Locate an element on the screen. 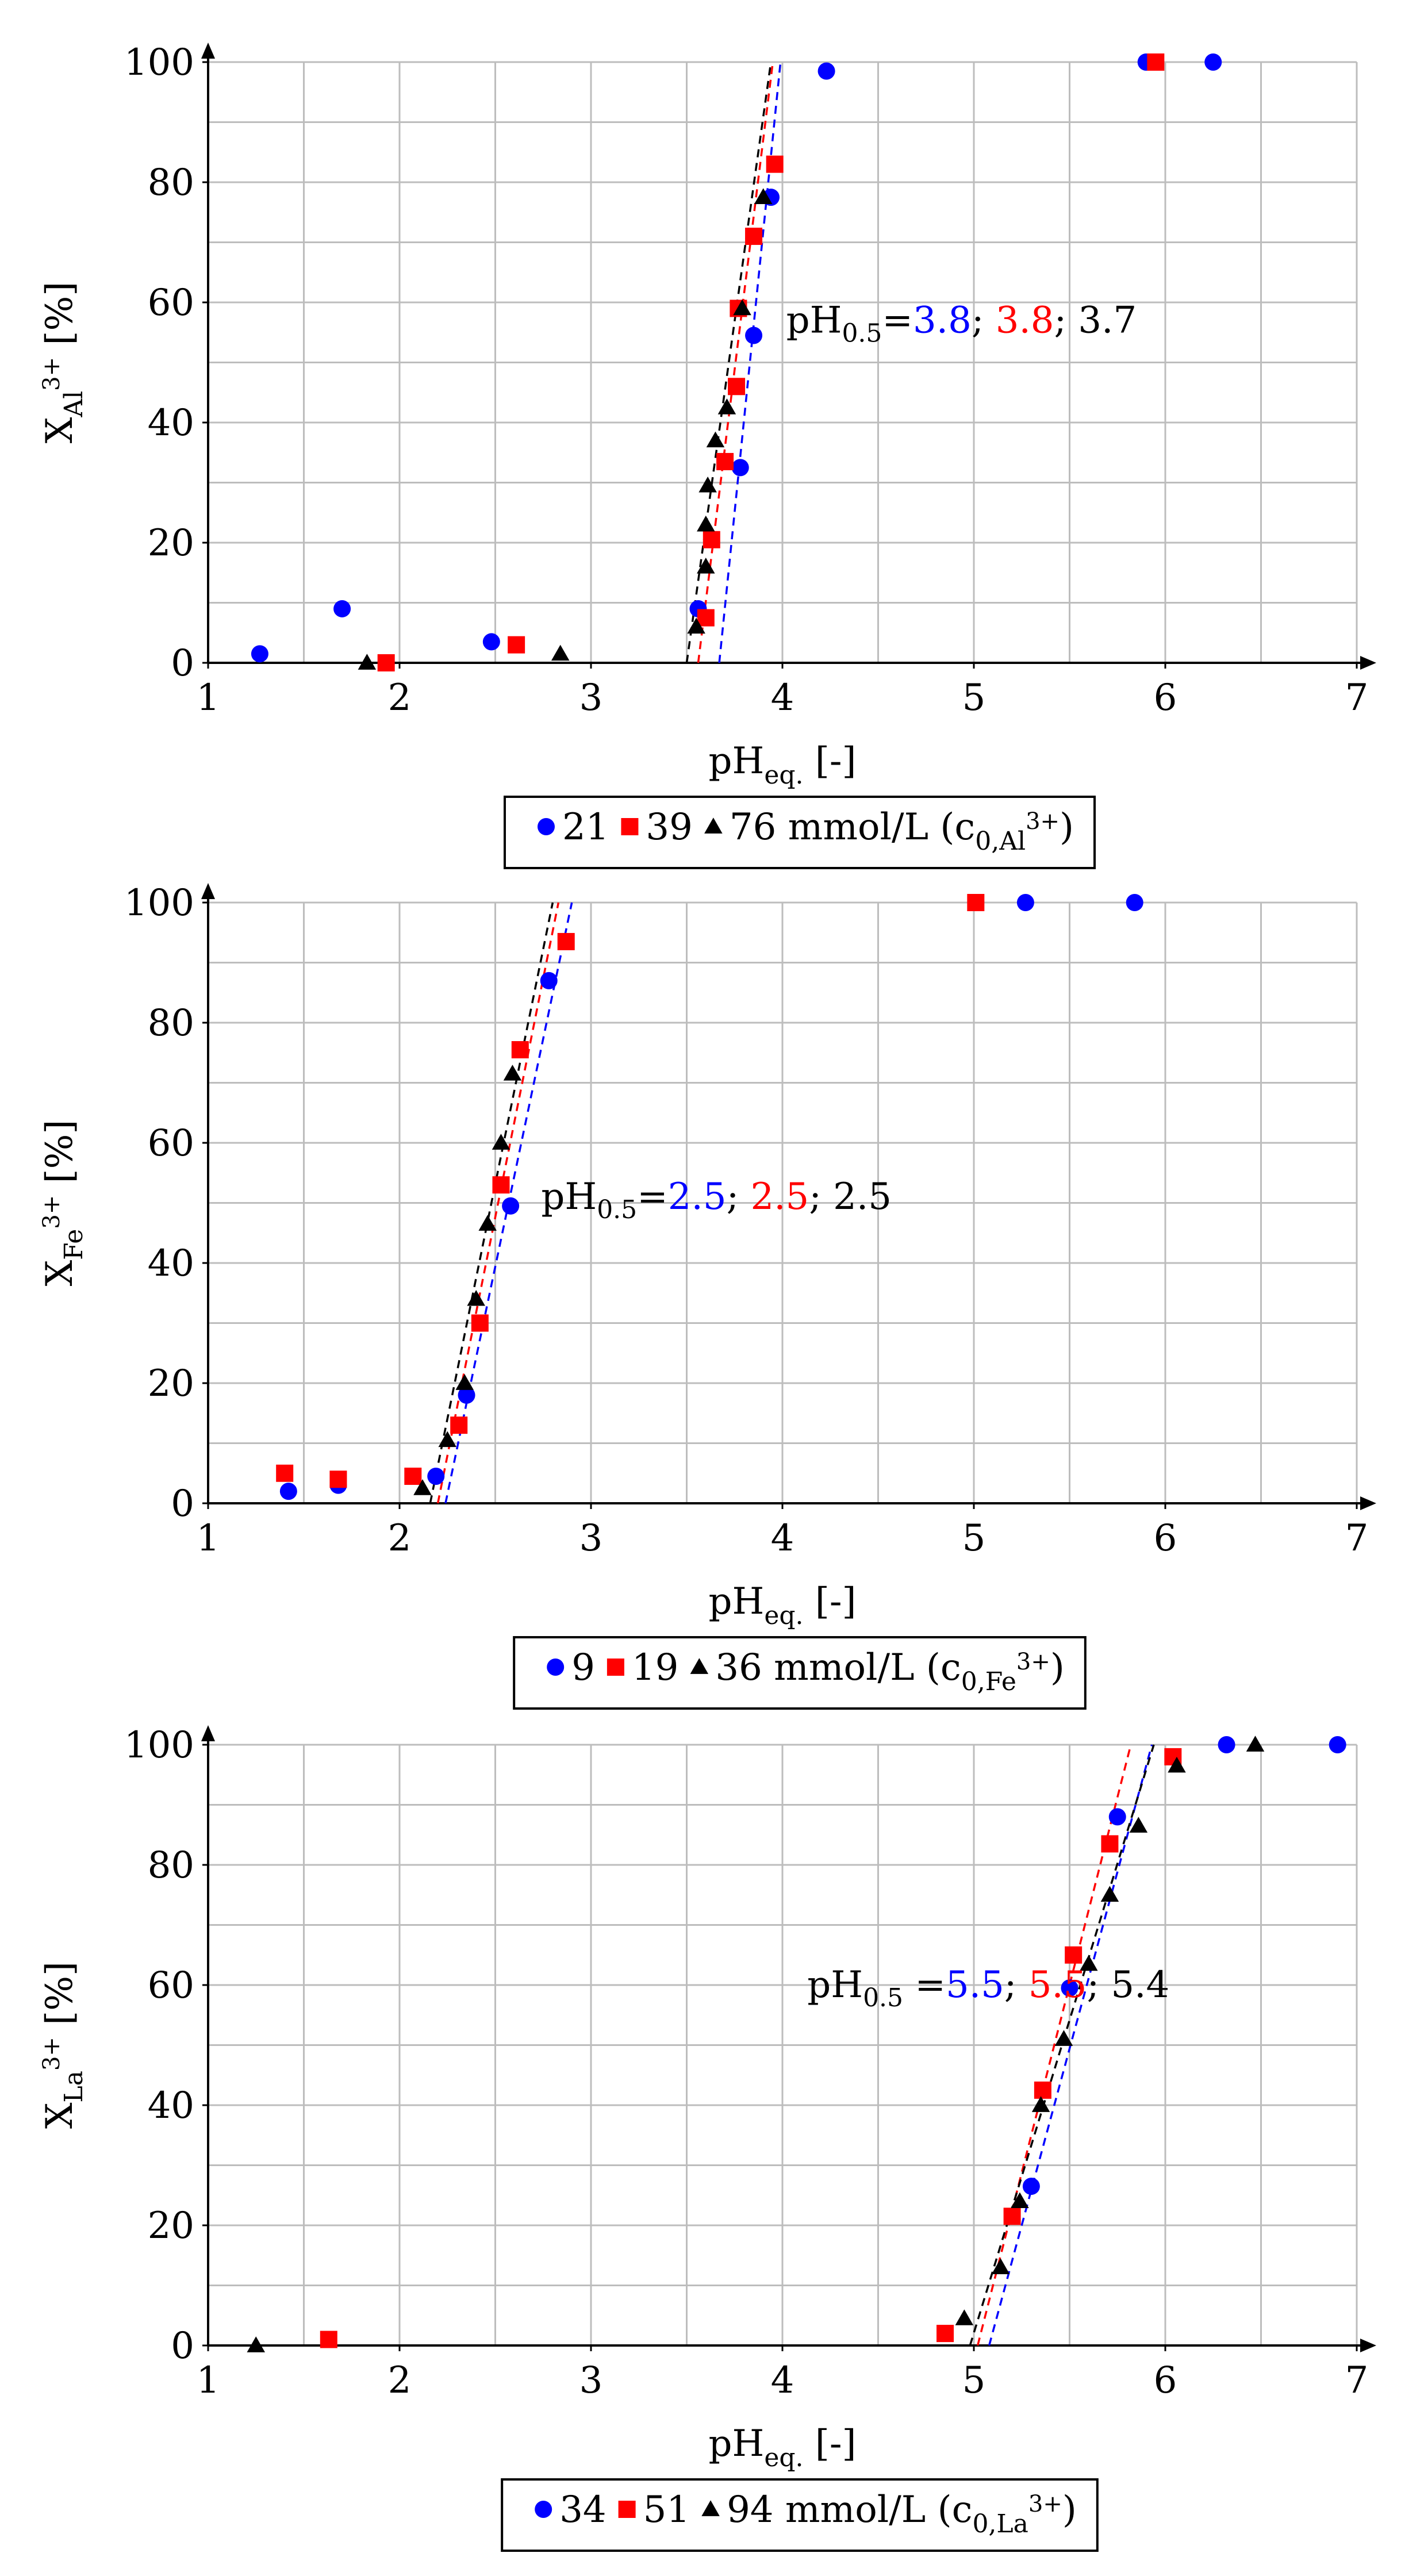 Image resolution: width=1401 pixels, height=2576 pixels. legend-label-2: 39 is located at coordinates (669, 827).